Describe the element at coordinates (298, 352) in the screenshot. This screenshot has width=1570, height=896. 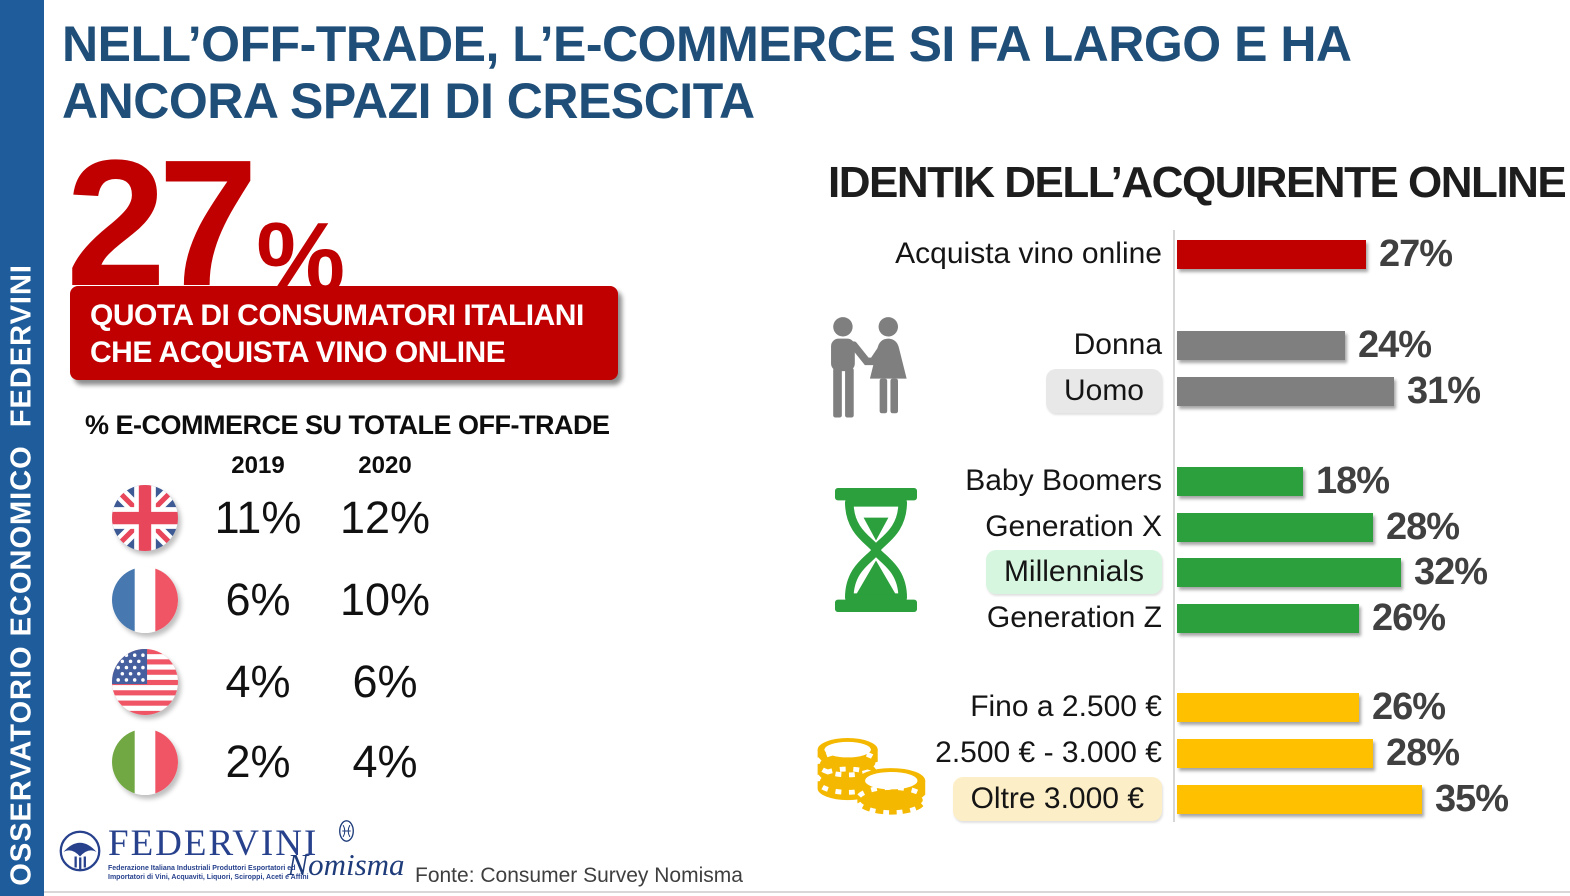
I see `key-stat-caption-line2: CHE ACQUISTA VINO ONLINE` at that location.